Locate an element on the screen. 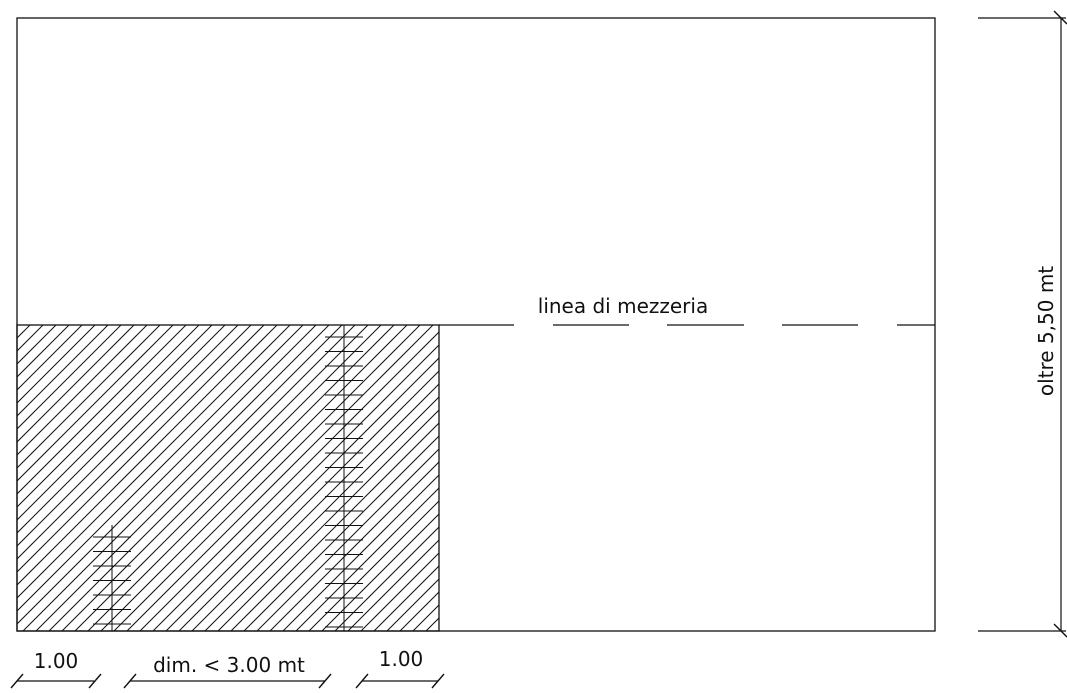  height-label: oltre 5,50 mt is located at coordinates (1046, 331).